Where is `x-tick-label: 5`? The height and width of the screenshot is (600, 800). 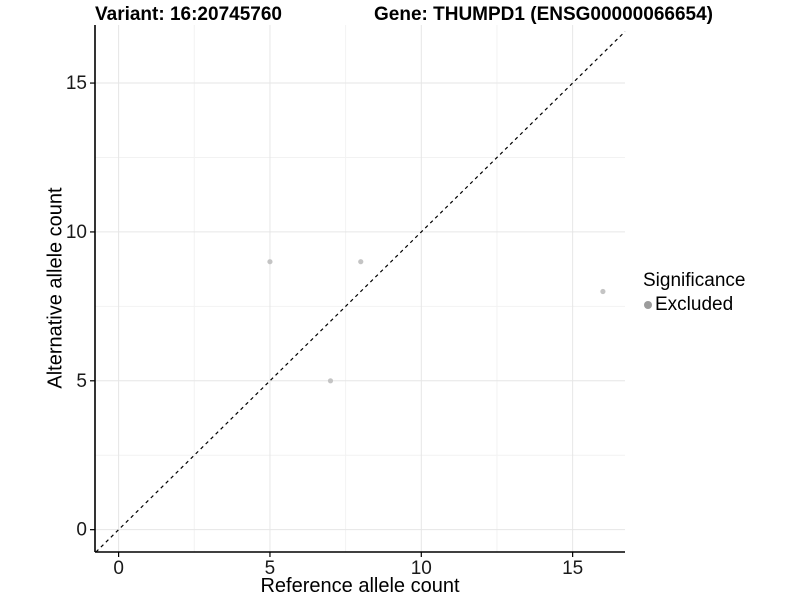
x-tick-label: 5 is located at coordinates (270, 568).